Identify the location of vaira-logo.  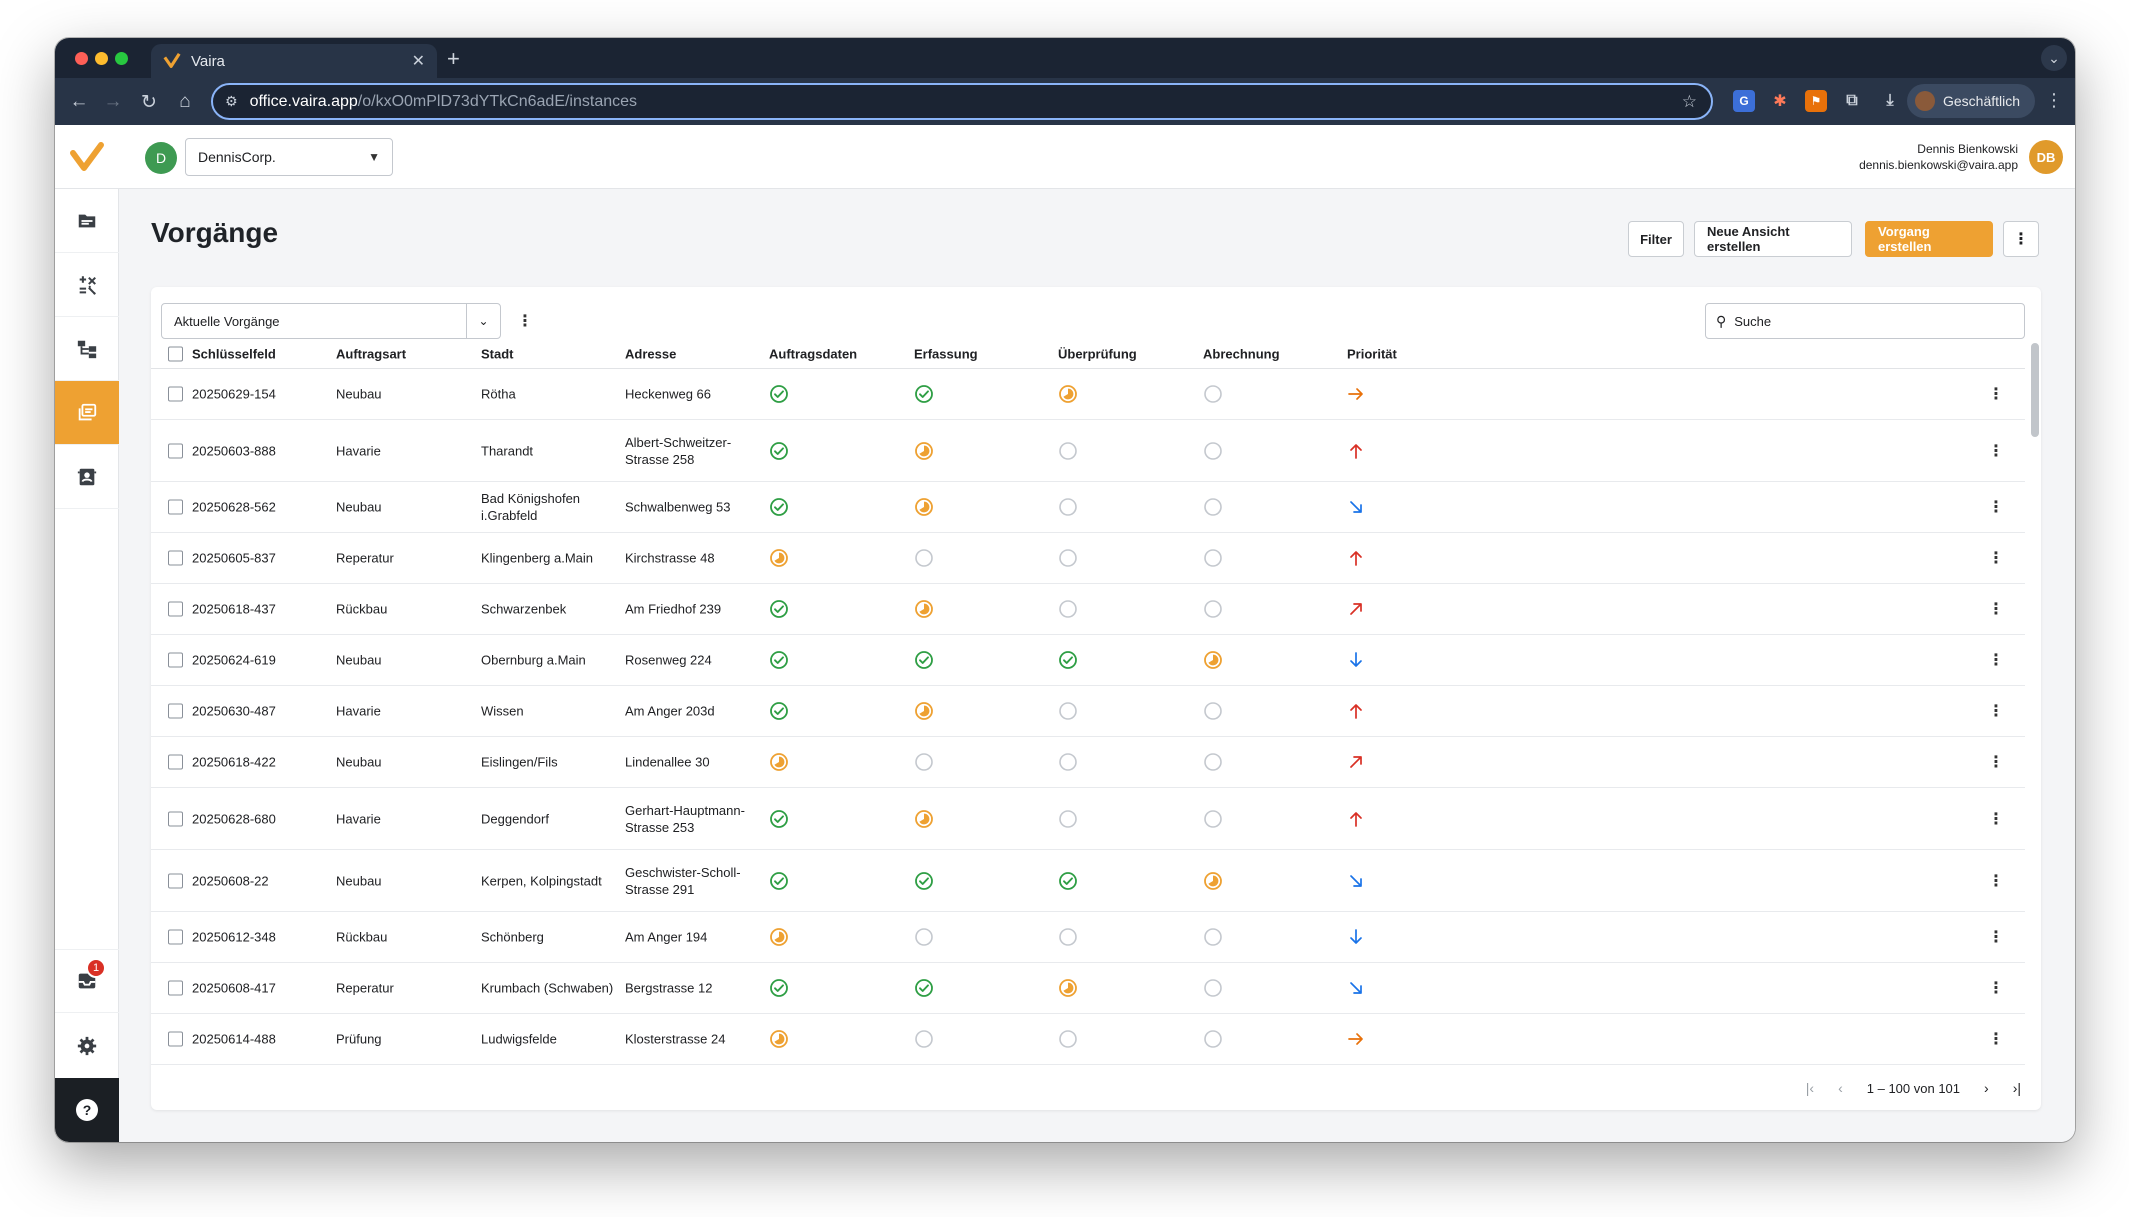
(87, 157).